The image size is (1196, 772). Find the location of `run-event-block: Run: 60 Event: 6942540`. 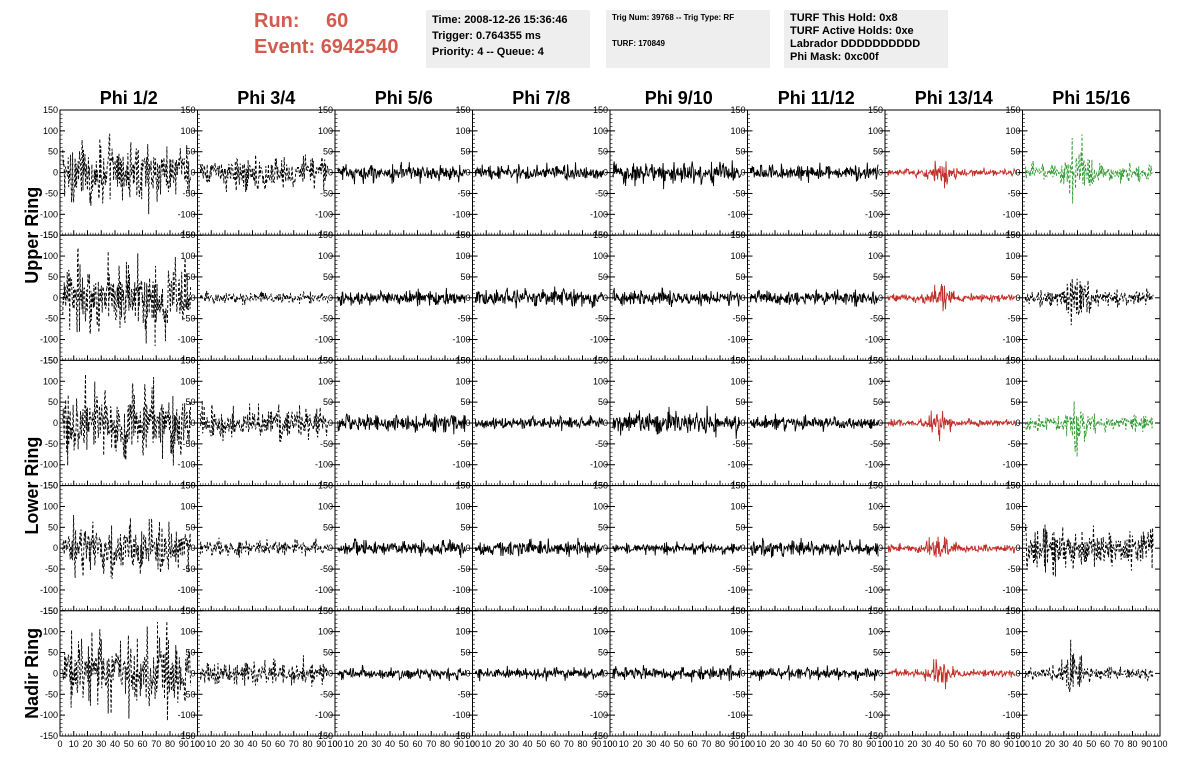

run-event-block: Run: 60 Event: 6942540 is located at coordinates (326, 34).